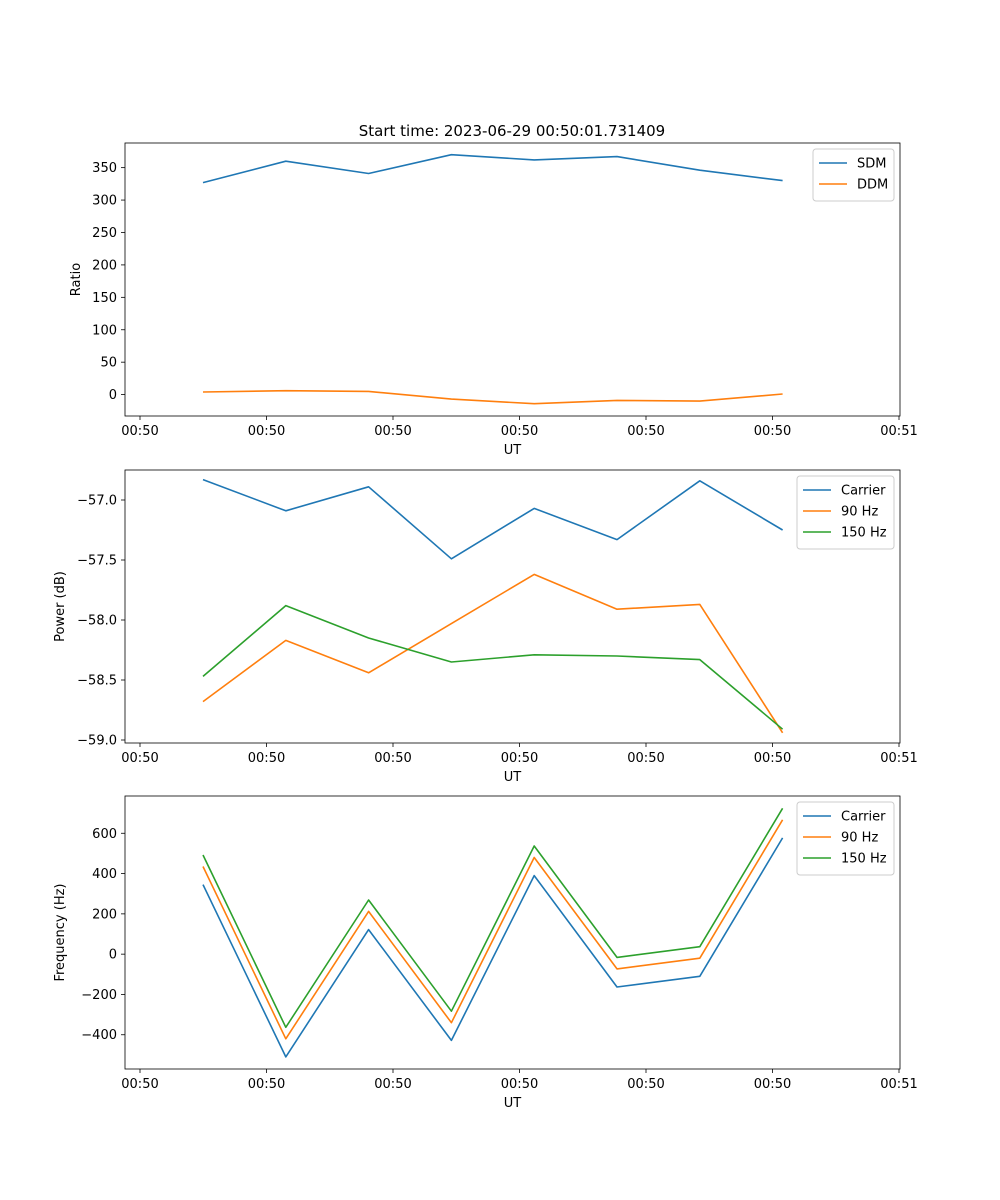 This screenshot has width=1000, height=1200. Describe the element at coordinates (871, 164) in the screenshot. I see `legend-label: SDM` at that location.